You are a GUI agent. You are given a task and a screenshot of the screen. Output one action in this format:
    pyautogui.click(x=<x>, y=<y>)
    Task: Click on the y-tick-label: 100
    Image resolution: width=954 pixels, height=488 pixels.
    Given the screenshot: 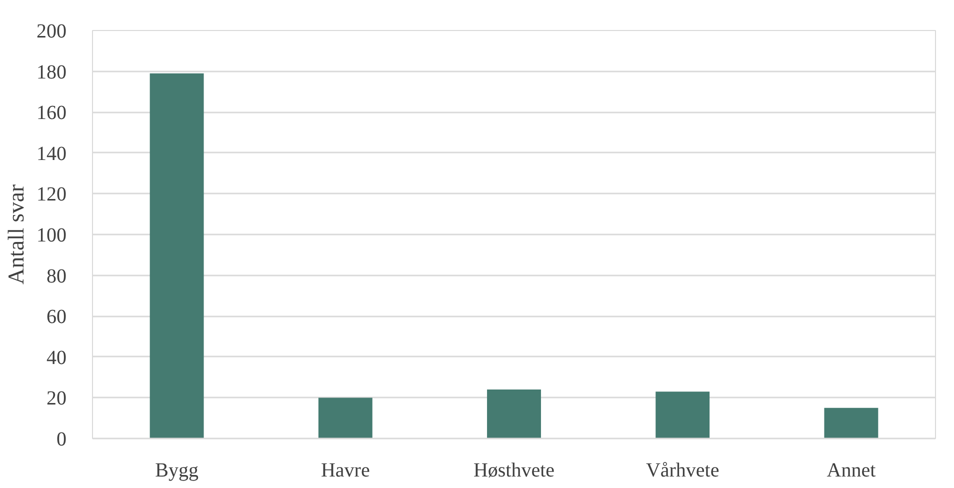 What is the action you would take?
    pyautogui.click(x=51, y=235)
    